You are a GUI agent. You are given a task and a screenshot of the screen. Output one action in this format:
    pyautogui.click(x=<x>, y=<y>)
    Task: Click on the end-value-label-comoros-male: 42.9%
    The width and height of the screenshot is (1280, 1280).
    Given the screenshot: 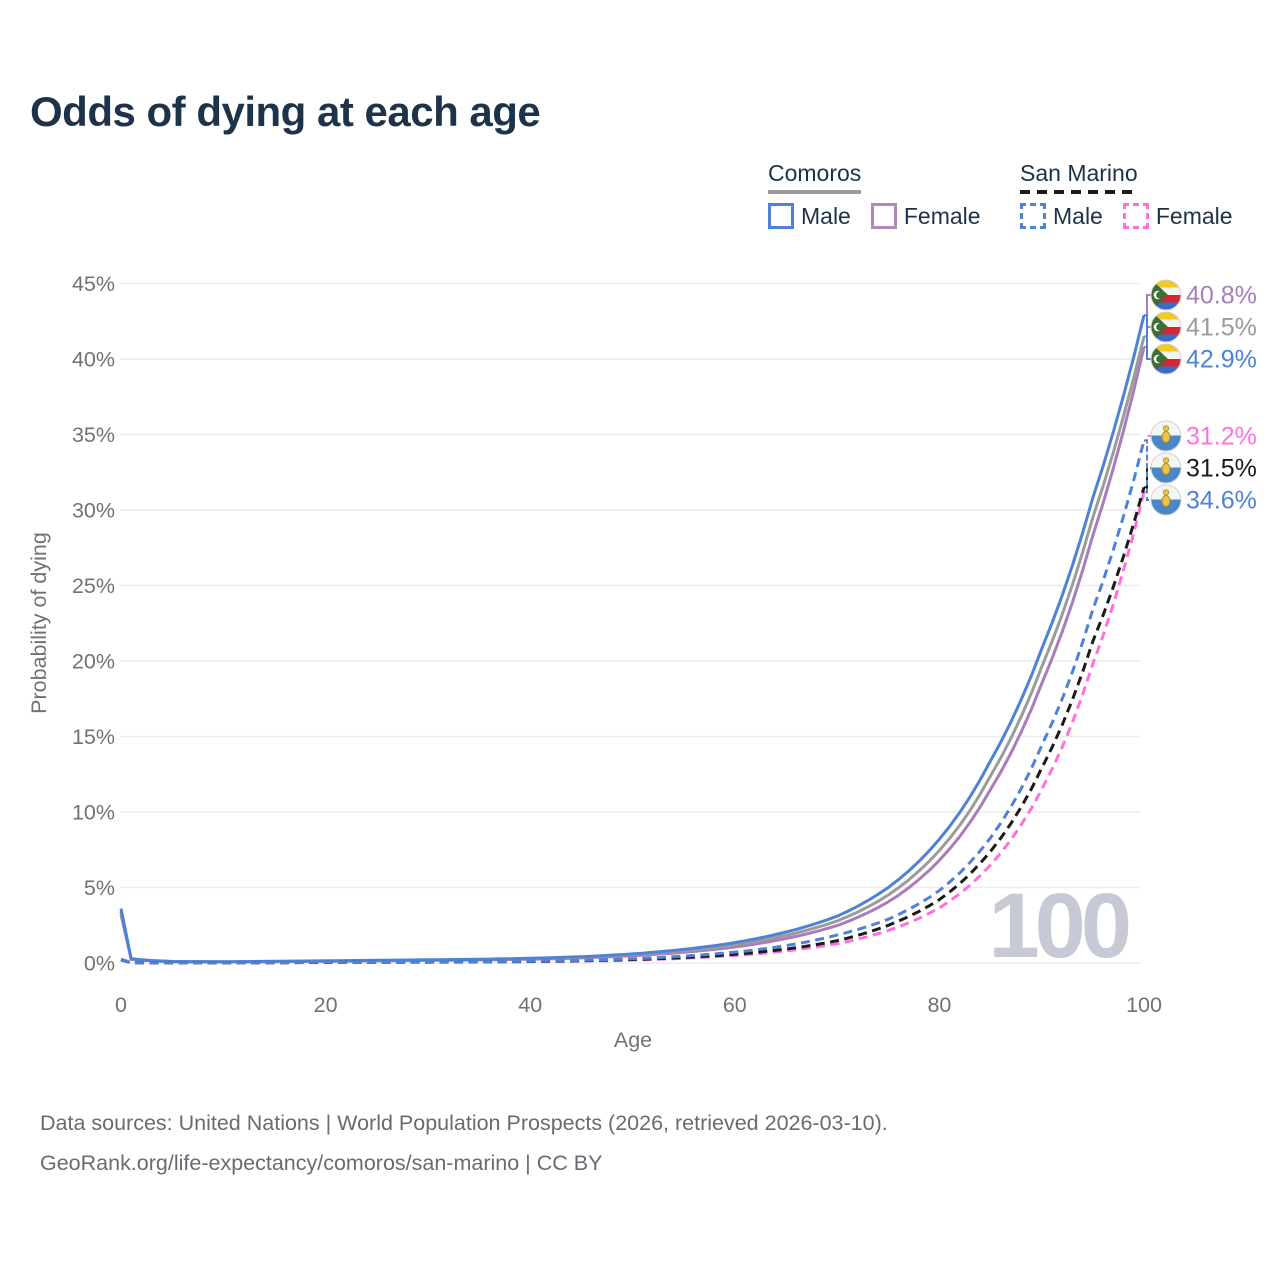 What is the action you would take?
    pyautogui.click(x=1221, y=360)
    